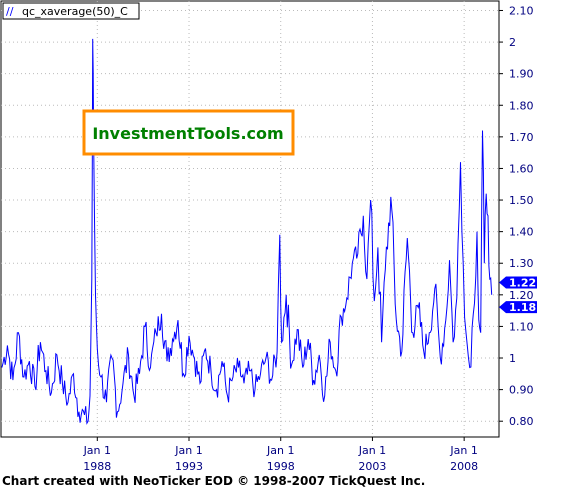  What do you see at coordinates (75, 11) in the screenshot?
I see `legend-label: qc_xaverage(50)_C` at bounding box center [75, 11].